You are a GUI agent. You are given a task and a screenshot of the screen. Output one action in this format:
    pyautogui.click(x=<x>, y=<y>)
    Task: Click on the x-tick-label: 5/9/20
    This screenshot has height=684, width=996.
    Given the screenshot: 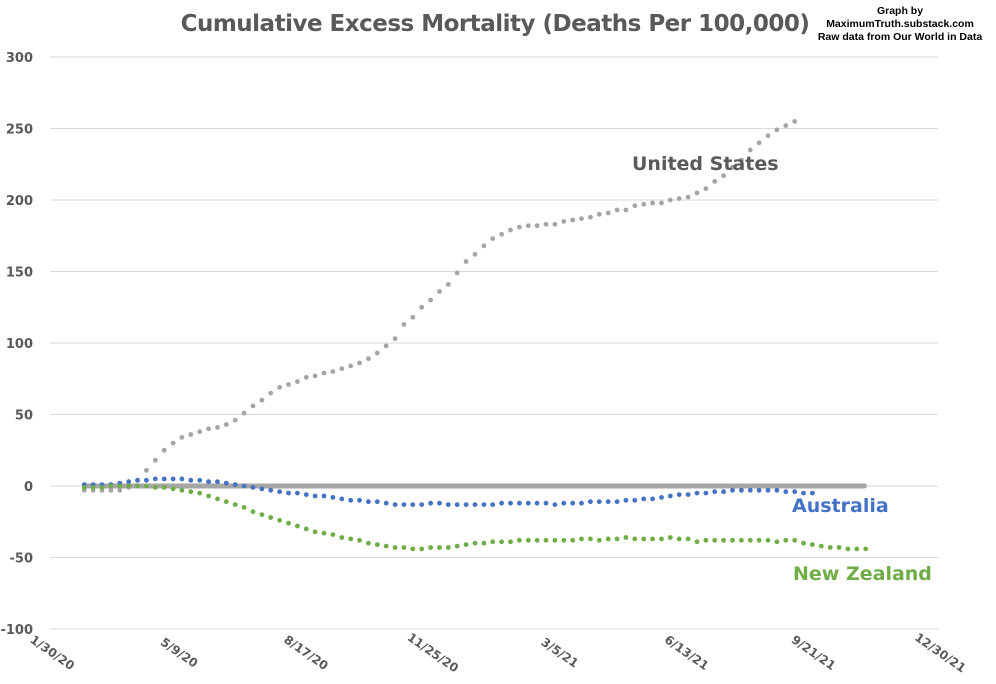 What is the action you would take?
    pyautogui.click(x=179, y=653)
    